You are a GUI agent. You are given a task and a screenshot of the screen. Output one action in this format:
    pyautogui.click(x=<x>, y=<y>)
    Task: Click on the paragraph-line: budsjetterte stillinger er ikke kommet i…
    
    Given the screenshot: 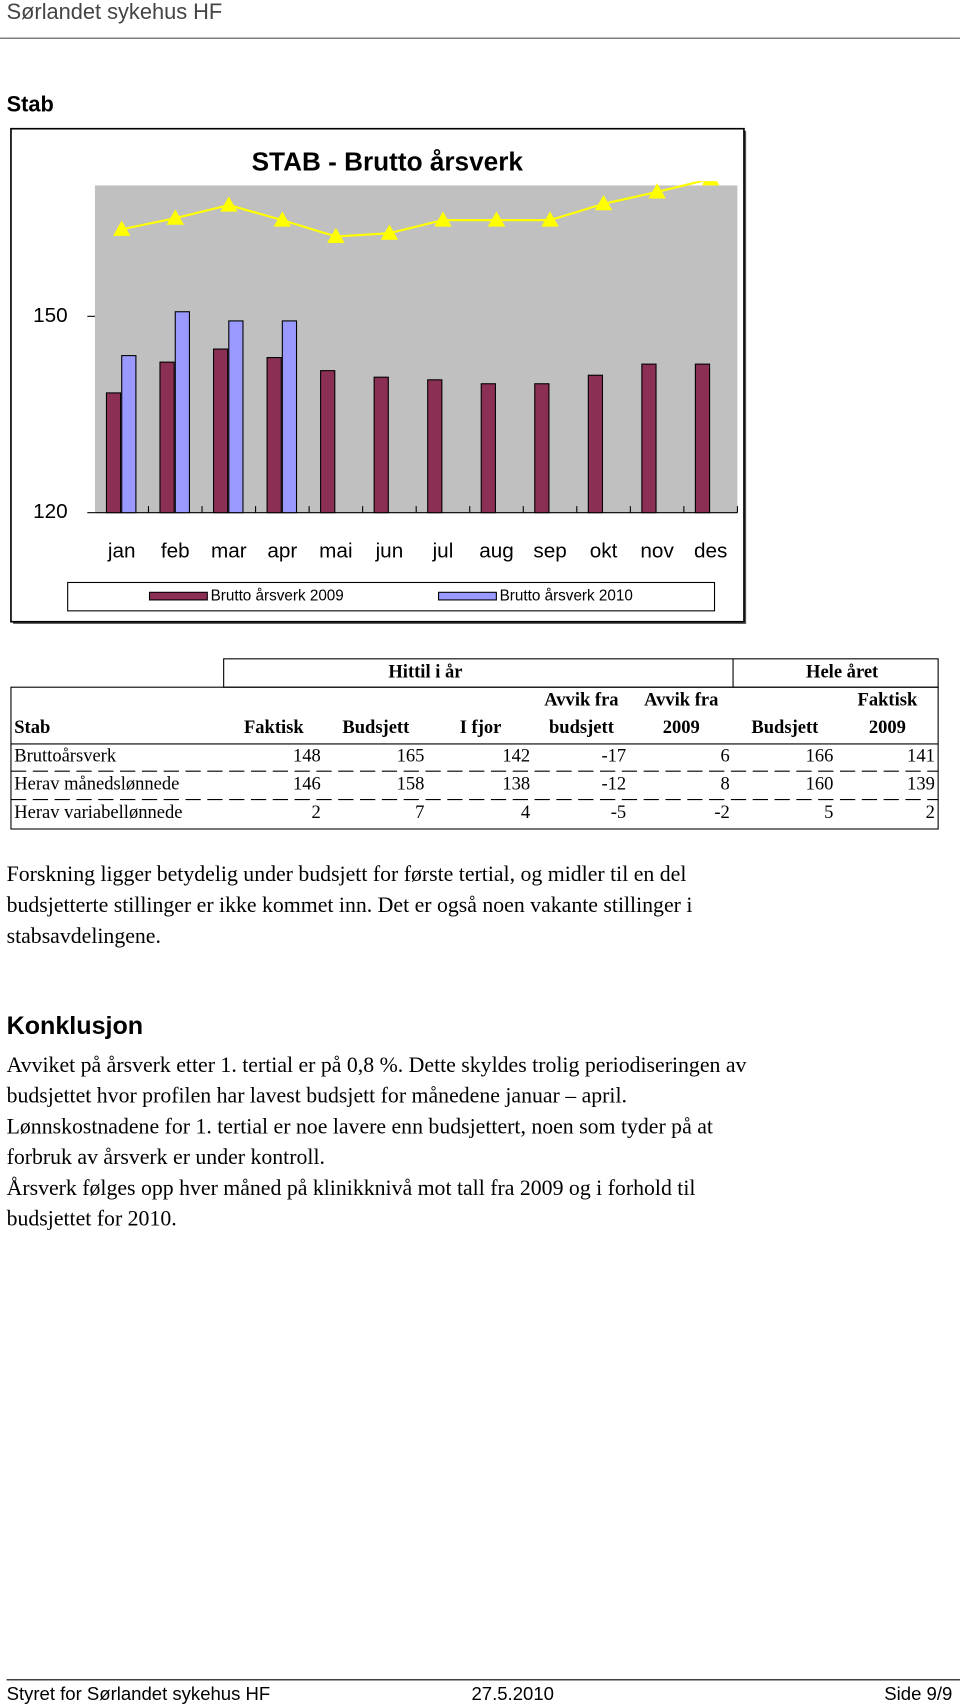 What is the action you would take?
    pyautogui.click(x=350, y=905)
    